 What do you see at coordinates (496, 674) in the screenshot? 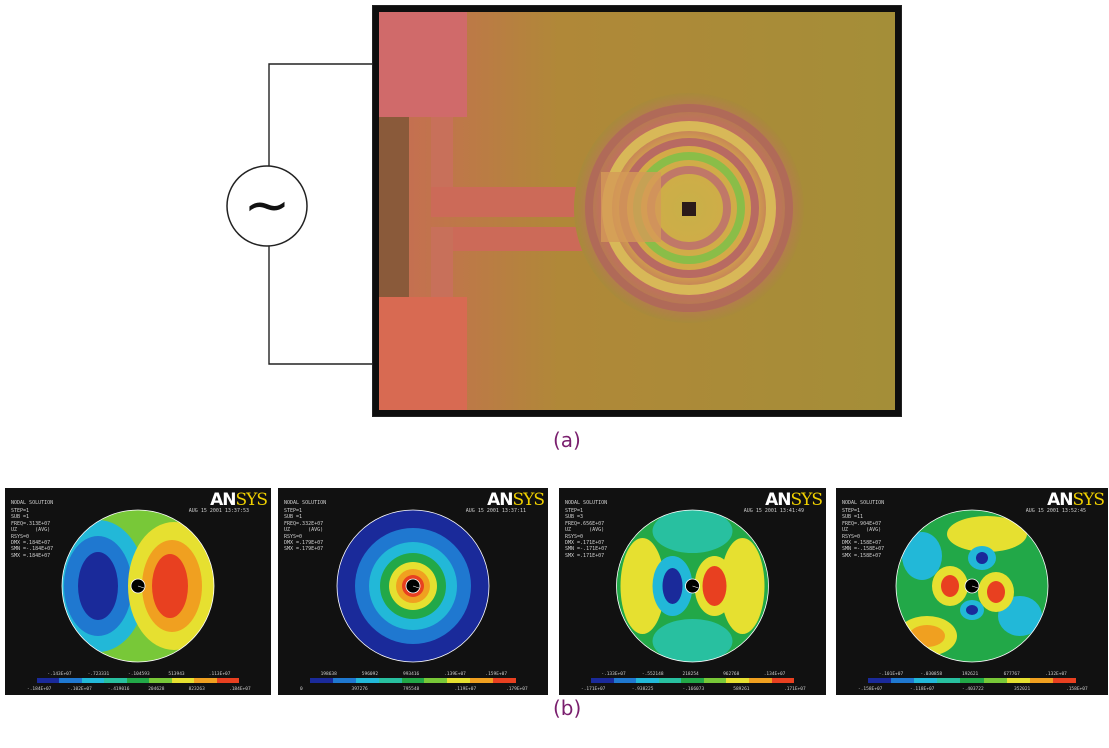
I see `legend-tick-top: .159E+07` at bounding box center [496, 674].